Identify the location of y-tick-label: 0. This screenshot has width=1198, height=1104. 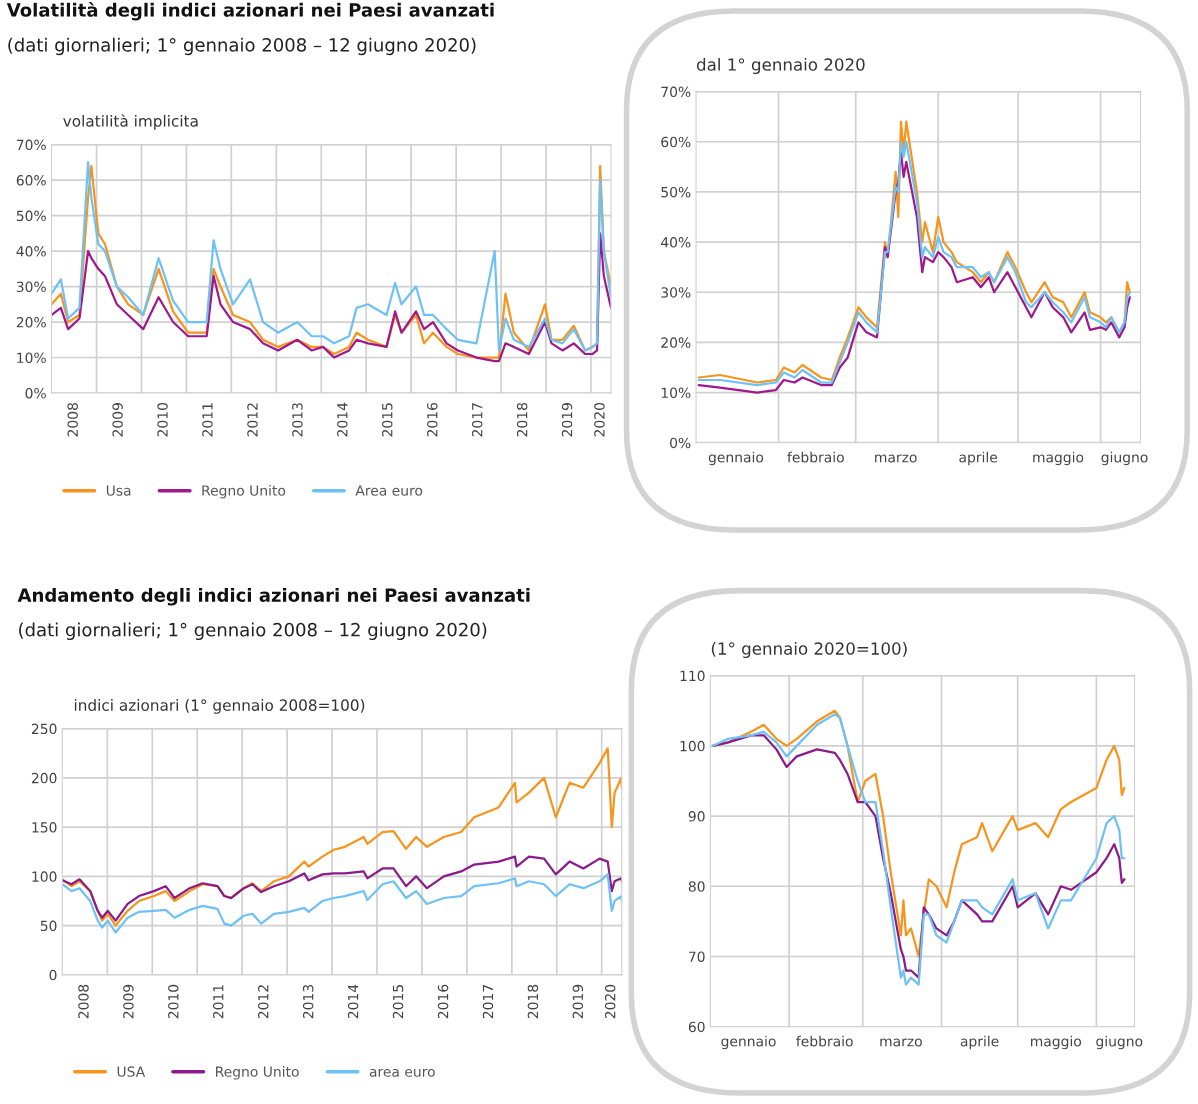
(53, 975).